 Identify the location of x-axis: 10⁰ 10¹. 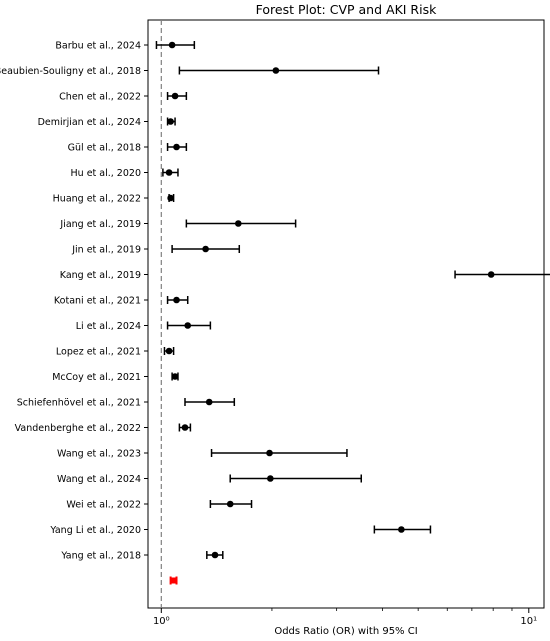
(345, 617).